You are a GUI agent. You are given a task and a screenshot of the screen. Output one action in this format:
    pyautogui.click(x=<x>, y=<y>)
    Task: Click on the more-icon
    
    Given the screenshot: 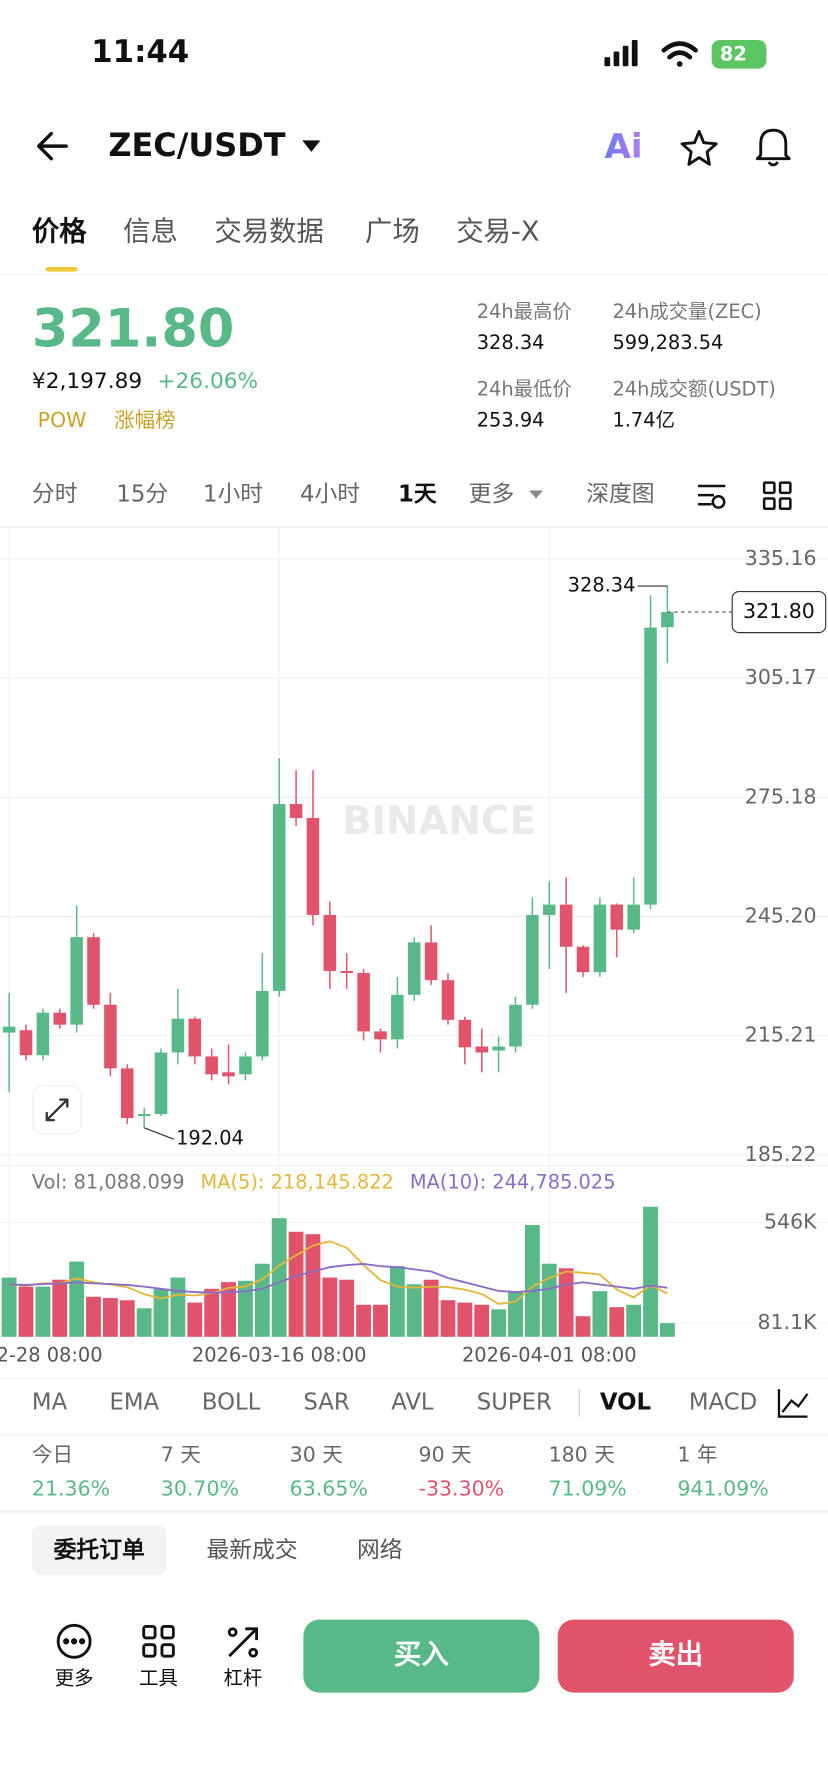 What is the action you would take?
    pyautogui.click(x=74, y=1641)
    